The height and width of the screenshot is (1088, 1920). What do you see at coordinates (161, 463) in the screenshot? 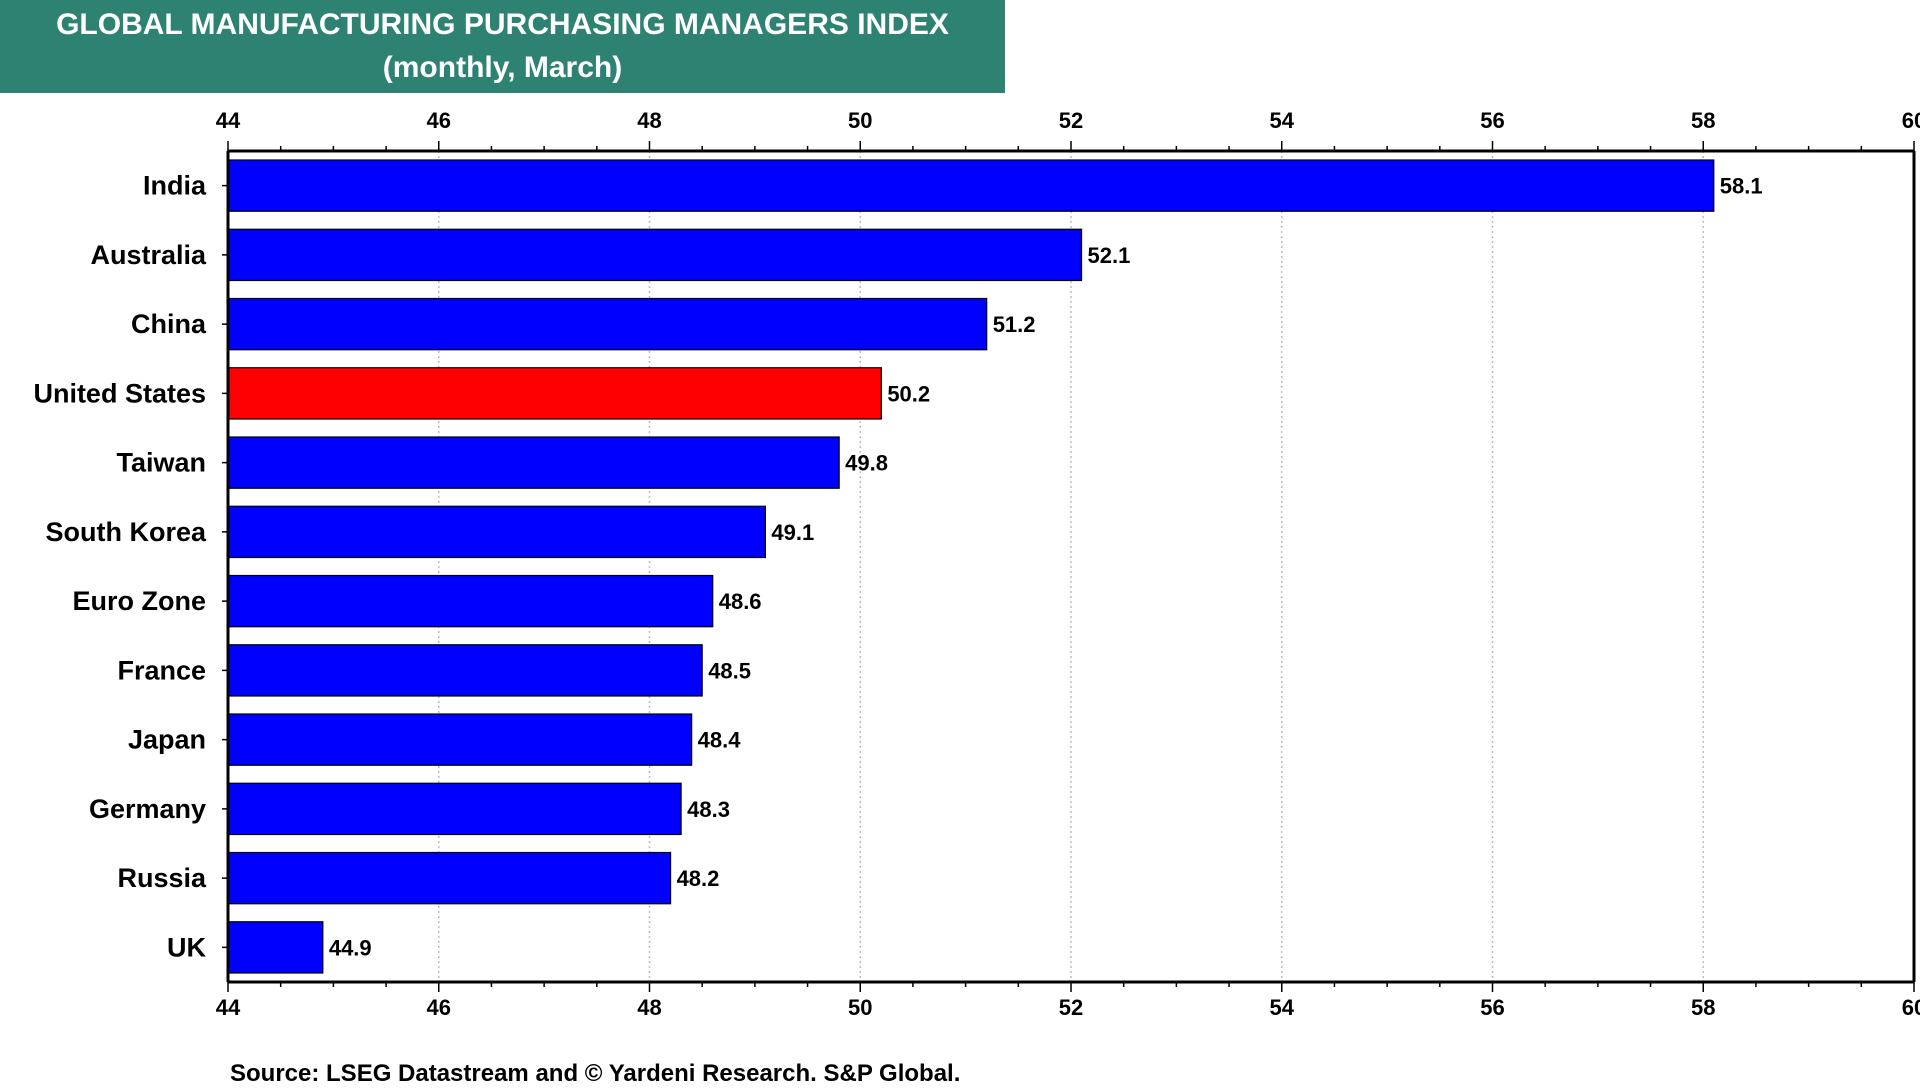
I see `category-label: Taiwan` at bounding box center [161, 463].